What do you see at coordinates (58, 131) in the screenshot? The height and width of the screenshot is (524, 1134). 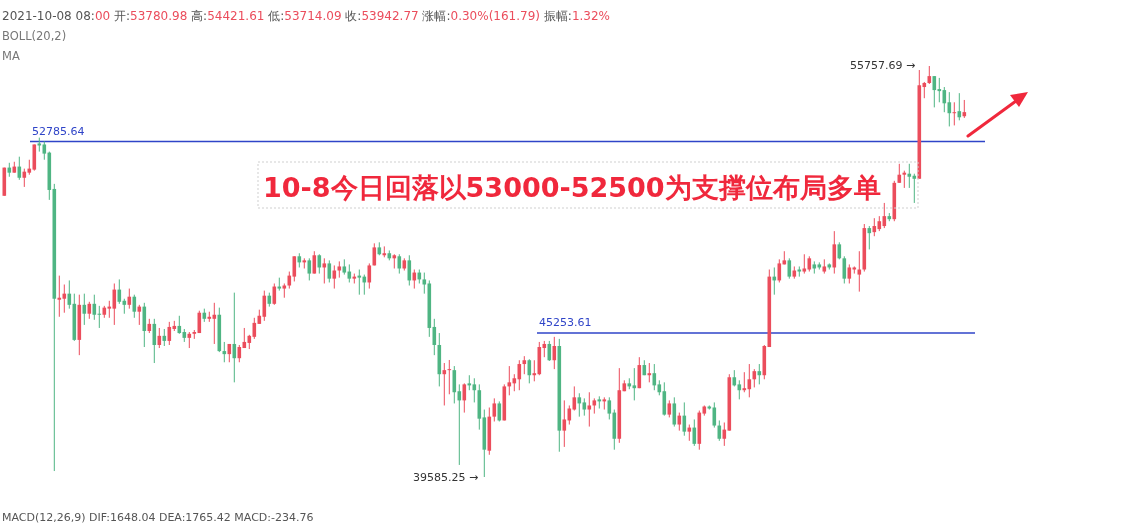 I see `ref-line-label: 52785.64` at bounding box center [58, 131].